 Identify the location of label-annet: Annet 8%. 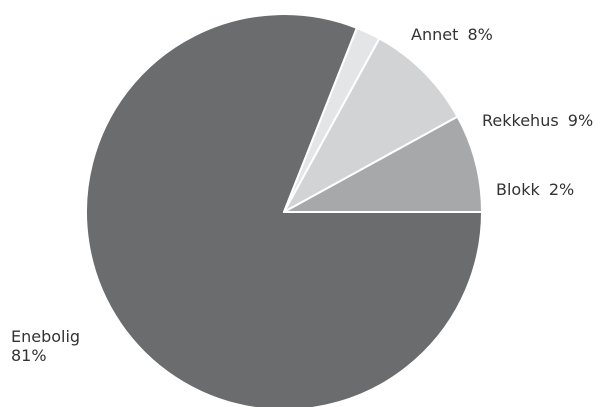
(452, 34).